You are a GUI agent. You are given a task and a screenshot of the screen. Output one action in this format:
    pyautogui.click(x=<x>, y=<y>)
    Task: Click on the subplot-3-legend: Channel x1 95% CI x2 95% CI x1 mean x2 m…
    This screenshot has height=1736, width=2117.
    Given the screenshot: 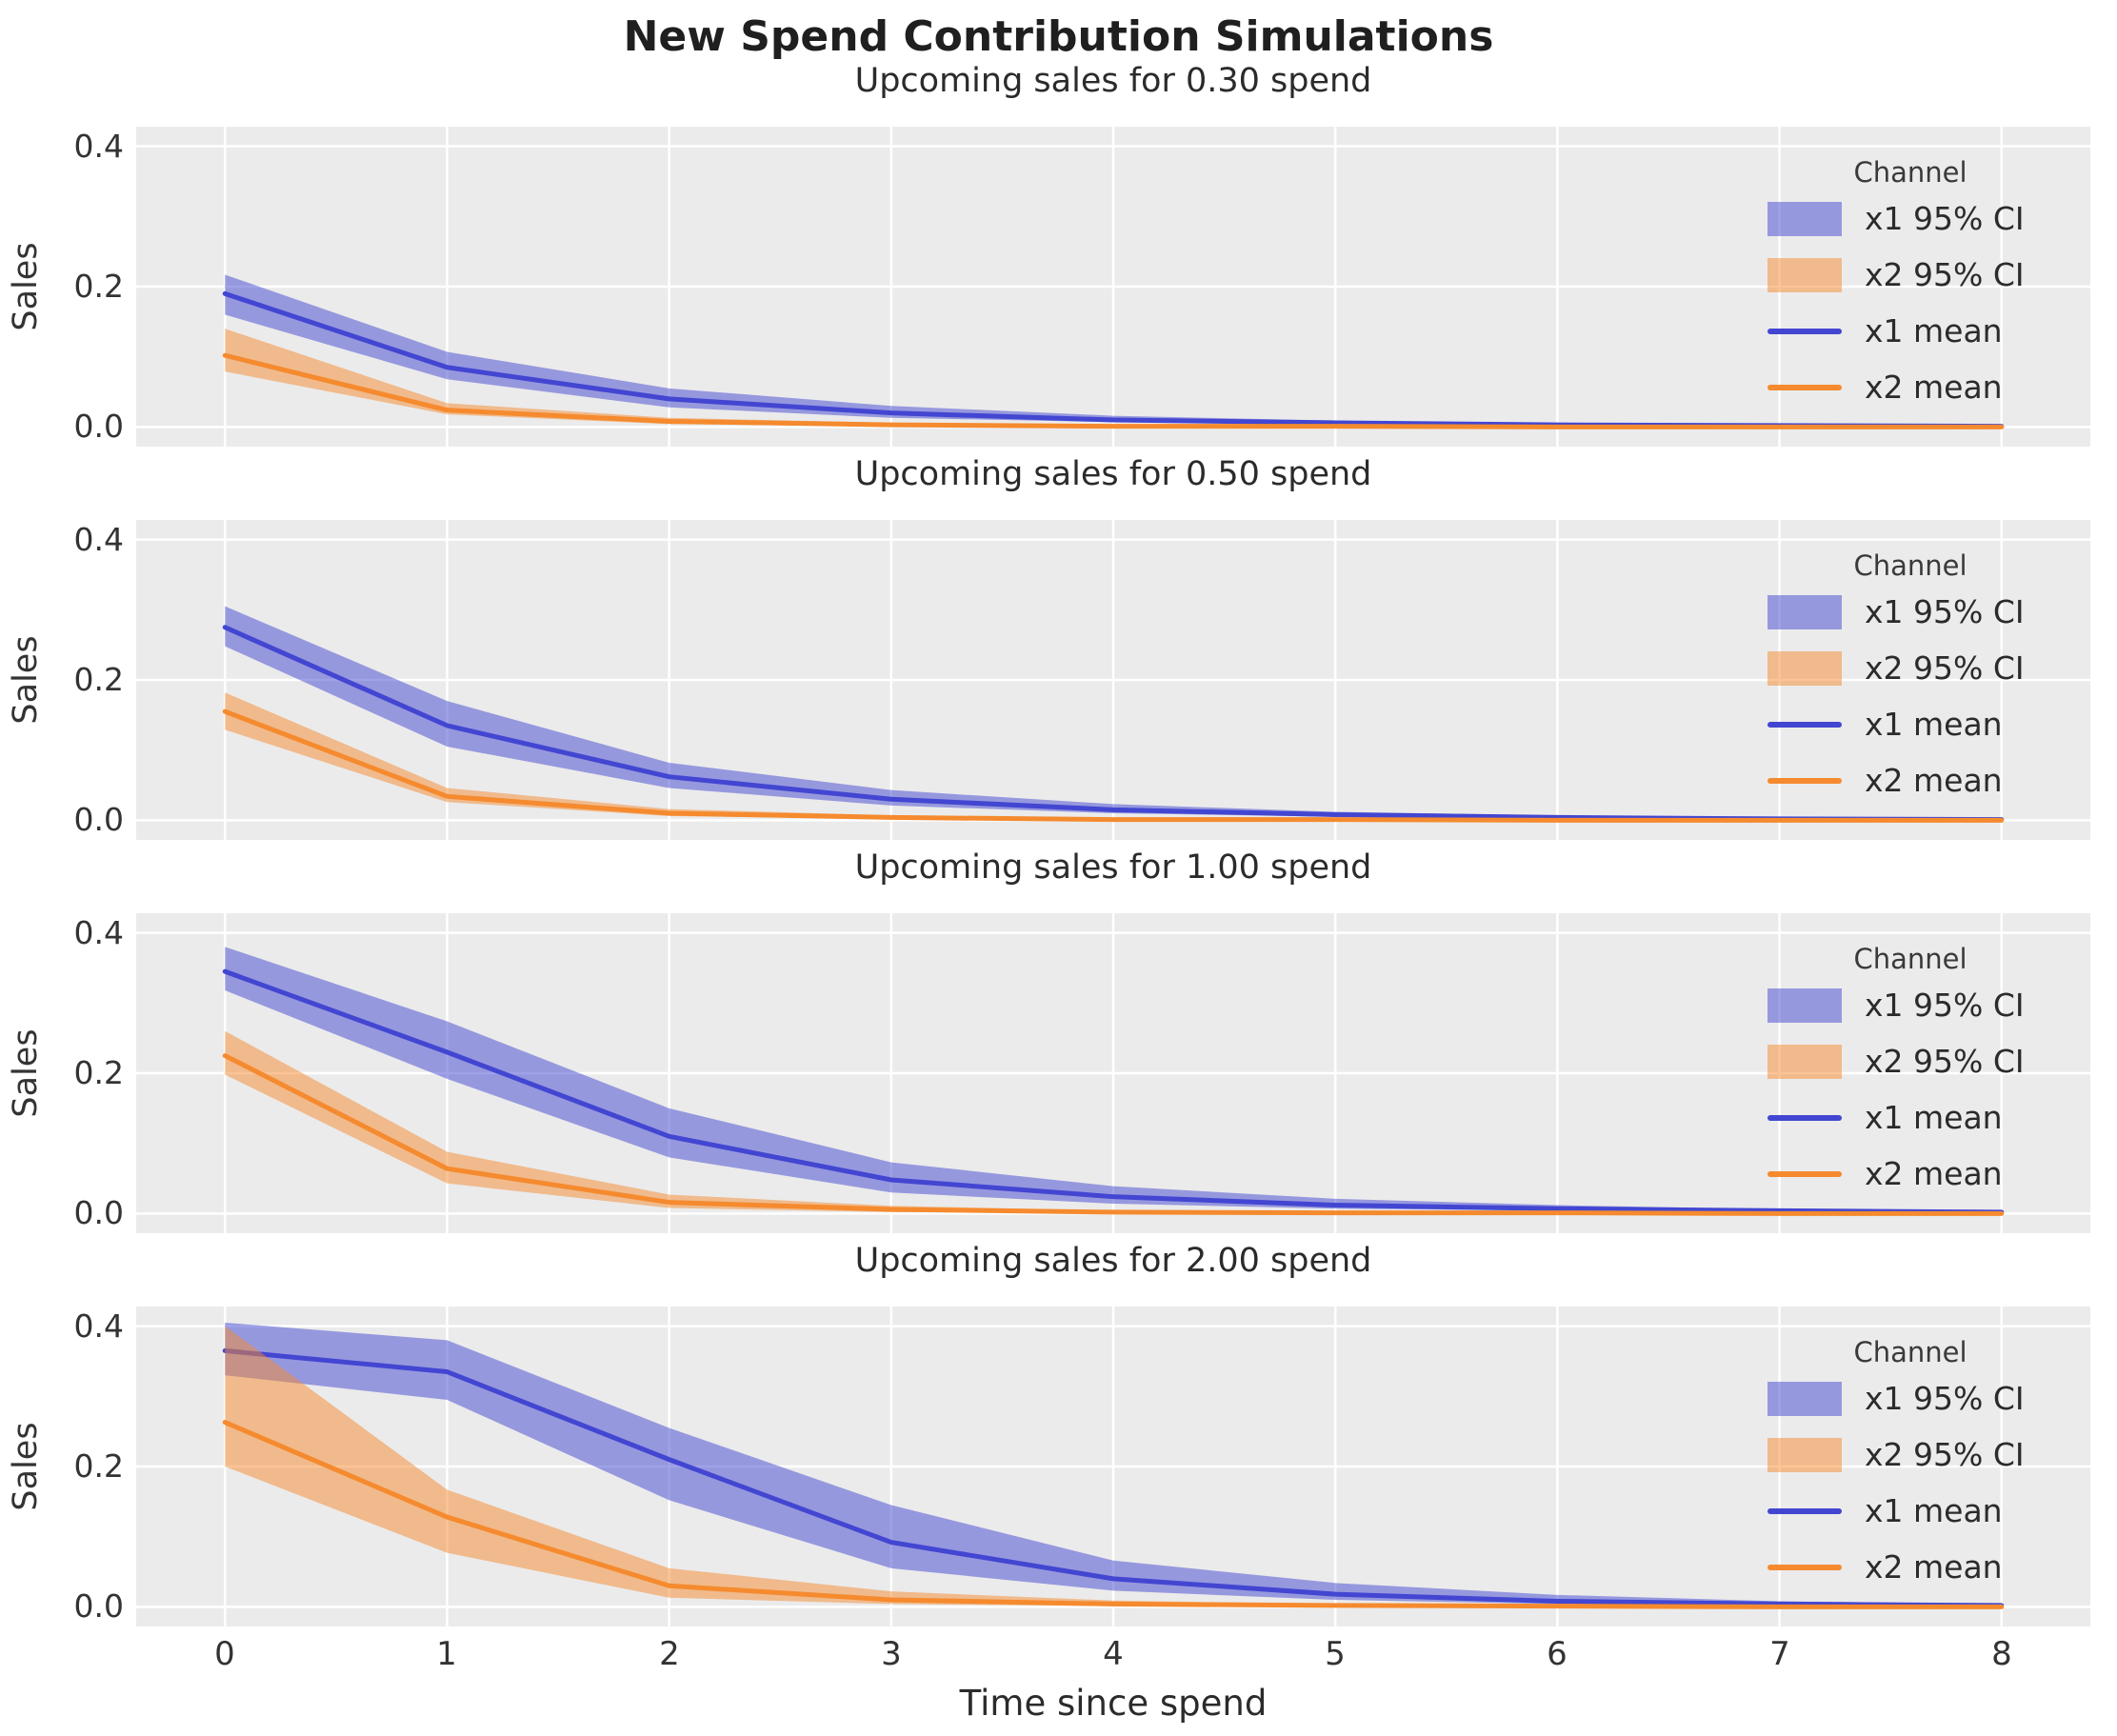 What is the action you would take?
    pyautogui.click(x=1910, y=1071)
    